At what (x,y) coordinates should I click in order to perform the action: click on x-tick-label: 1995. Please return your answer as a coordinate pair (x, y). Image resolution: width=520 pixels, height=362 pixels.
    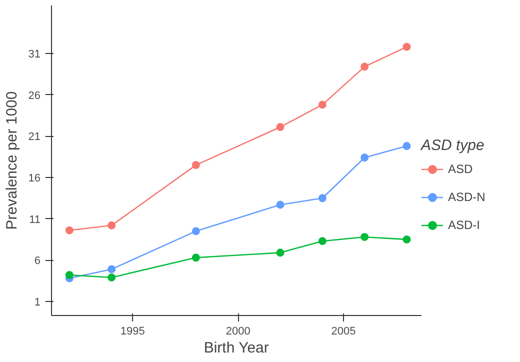
    Looking at the image, I should click on (132, 332).